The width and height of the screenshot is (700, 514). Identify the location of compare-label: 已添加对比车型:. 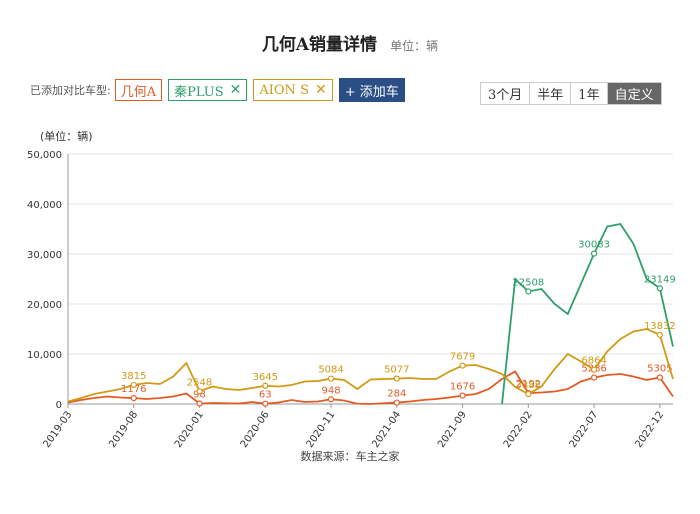
(70, 90).